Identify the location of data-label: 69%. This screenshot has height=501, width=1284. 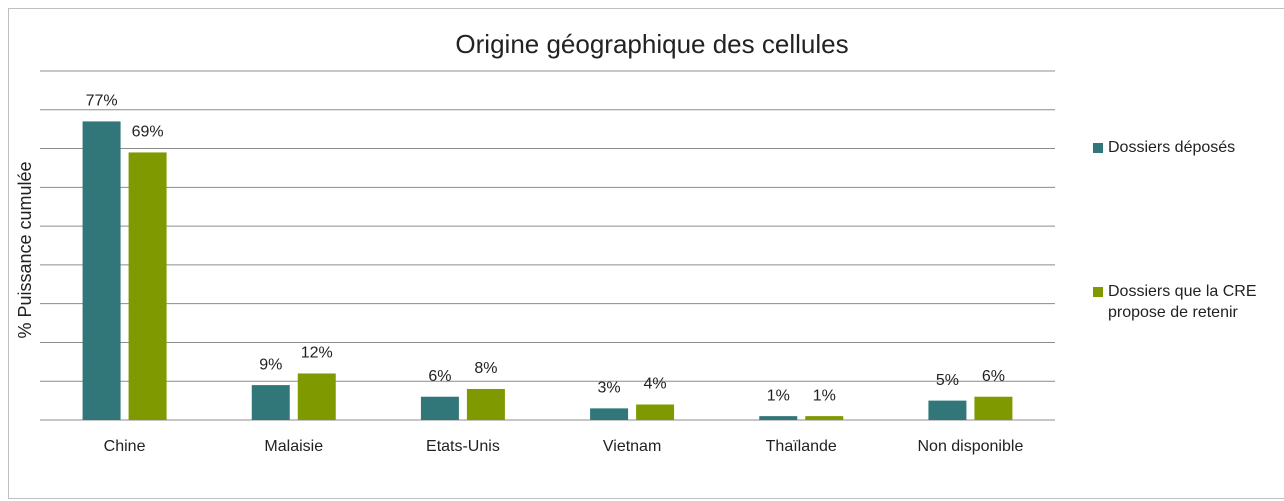
(148, 132).